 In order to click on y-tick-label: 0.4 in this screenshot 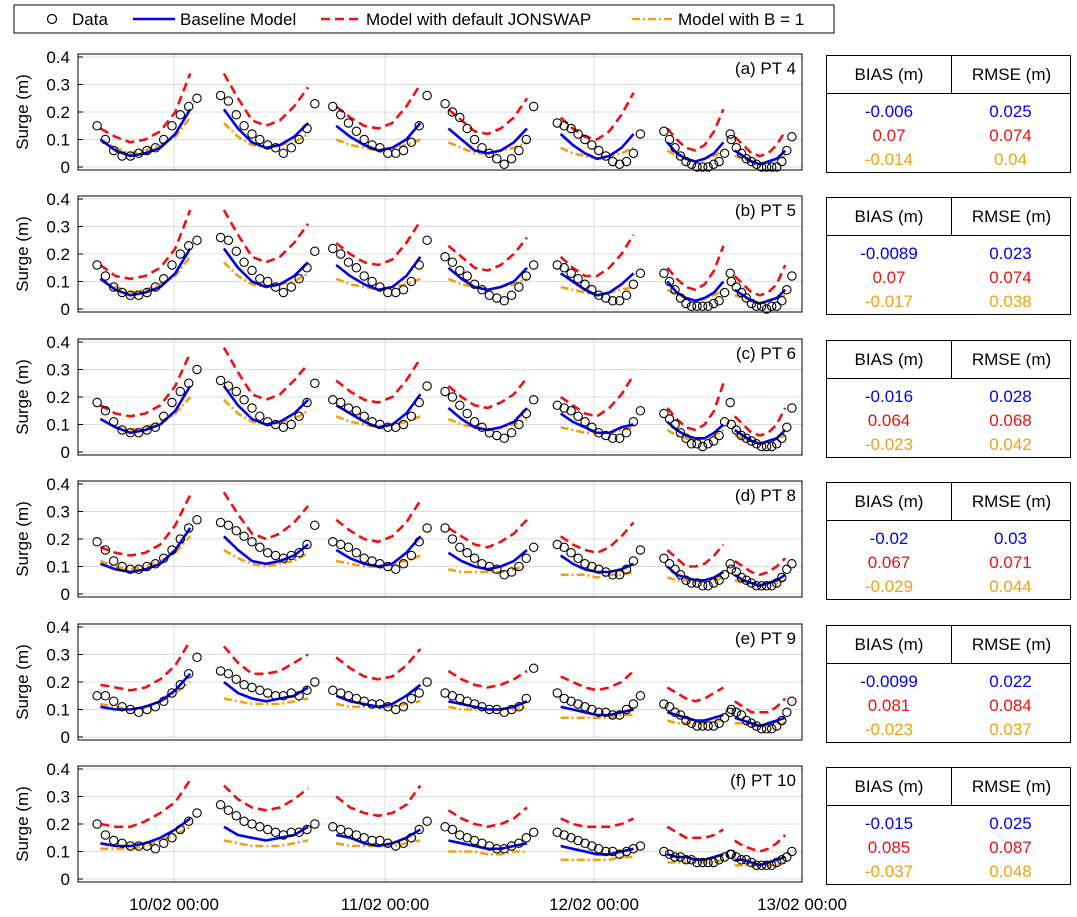, I will do `click(58, 57)`.